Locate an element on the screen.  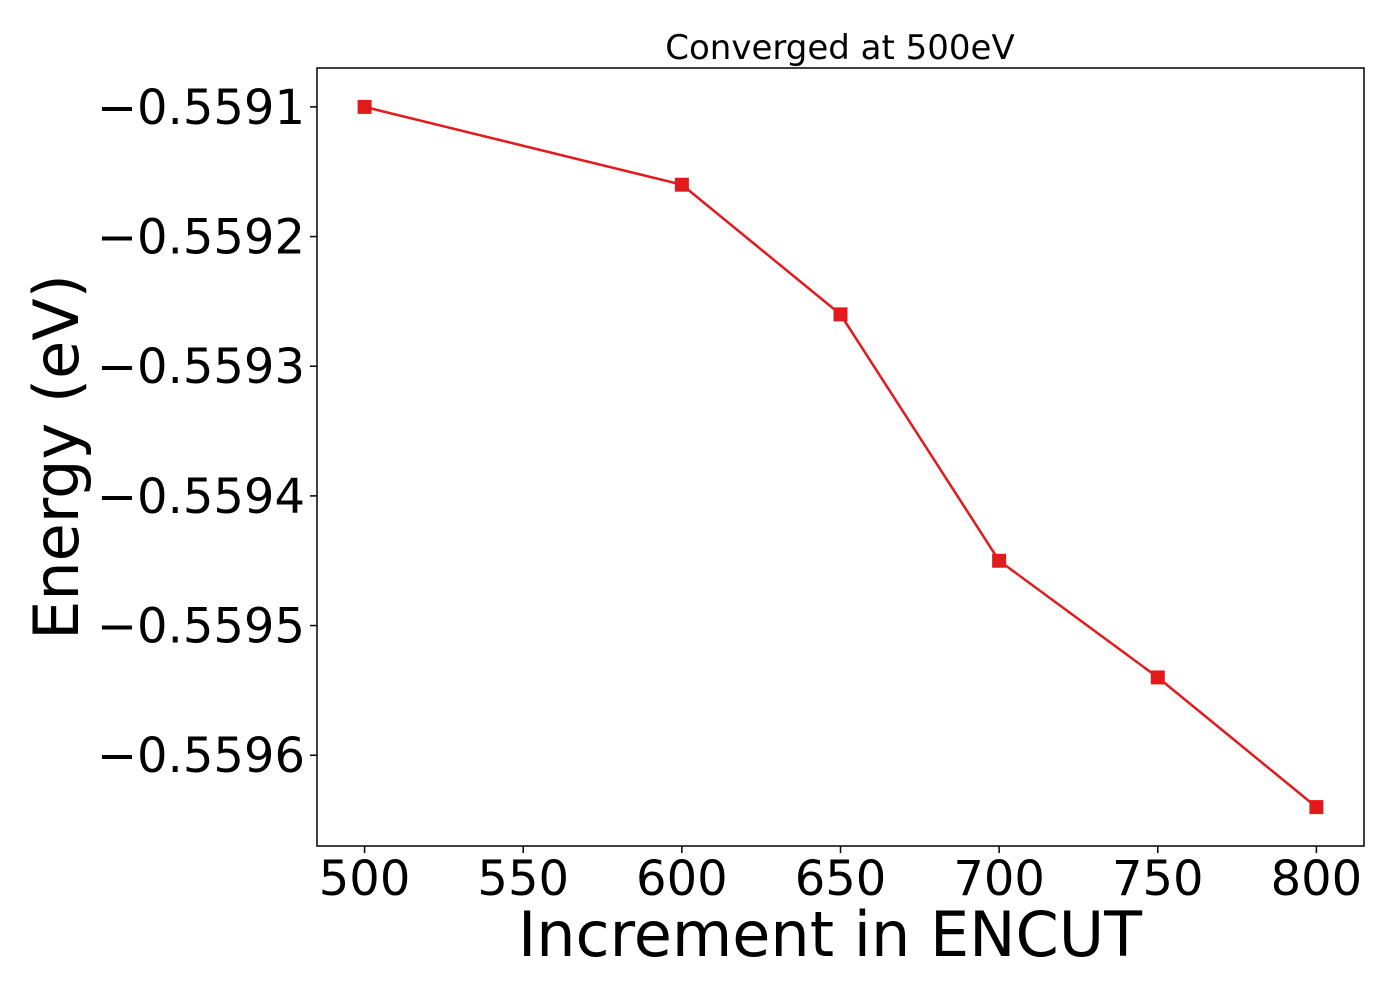
x-tick-label: 700 is located at coordinates (999, 879).